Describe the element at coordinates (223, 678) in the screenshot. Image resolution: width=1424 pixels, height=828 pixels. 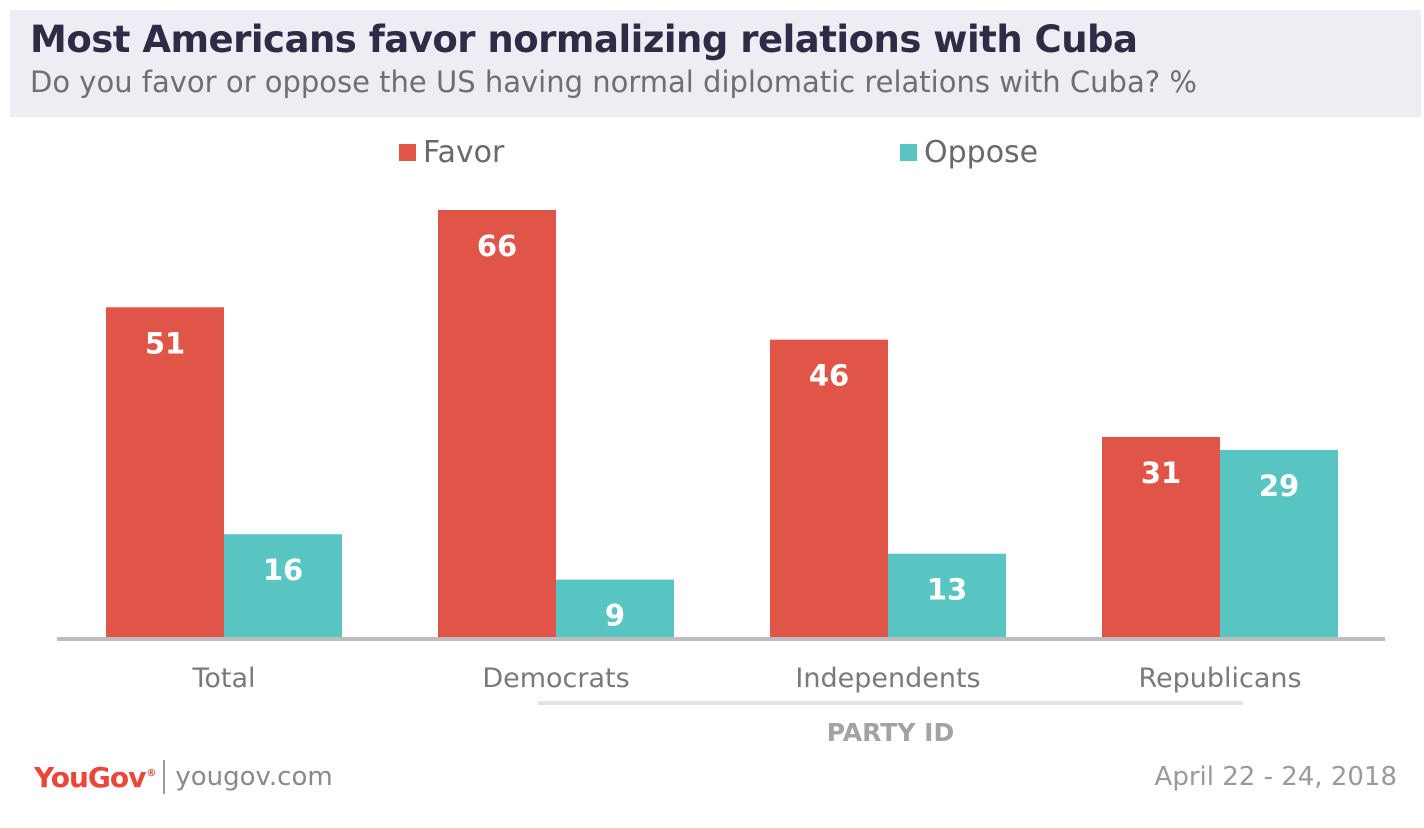
I see `category-label-total: Total` at that location.